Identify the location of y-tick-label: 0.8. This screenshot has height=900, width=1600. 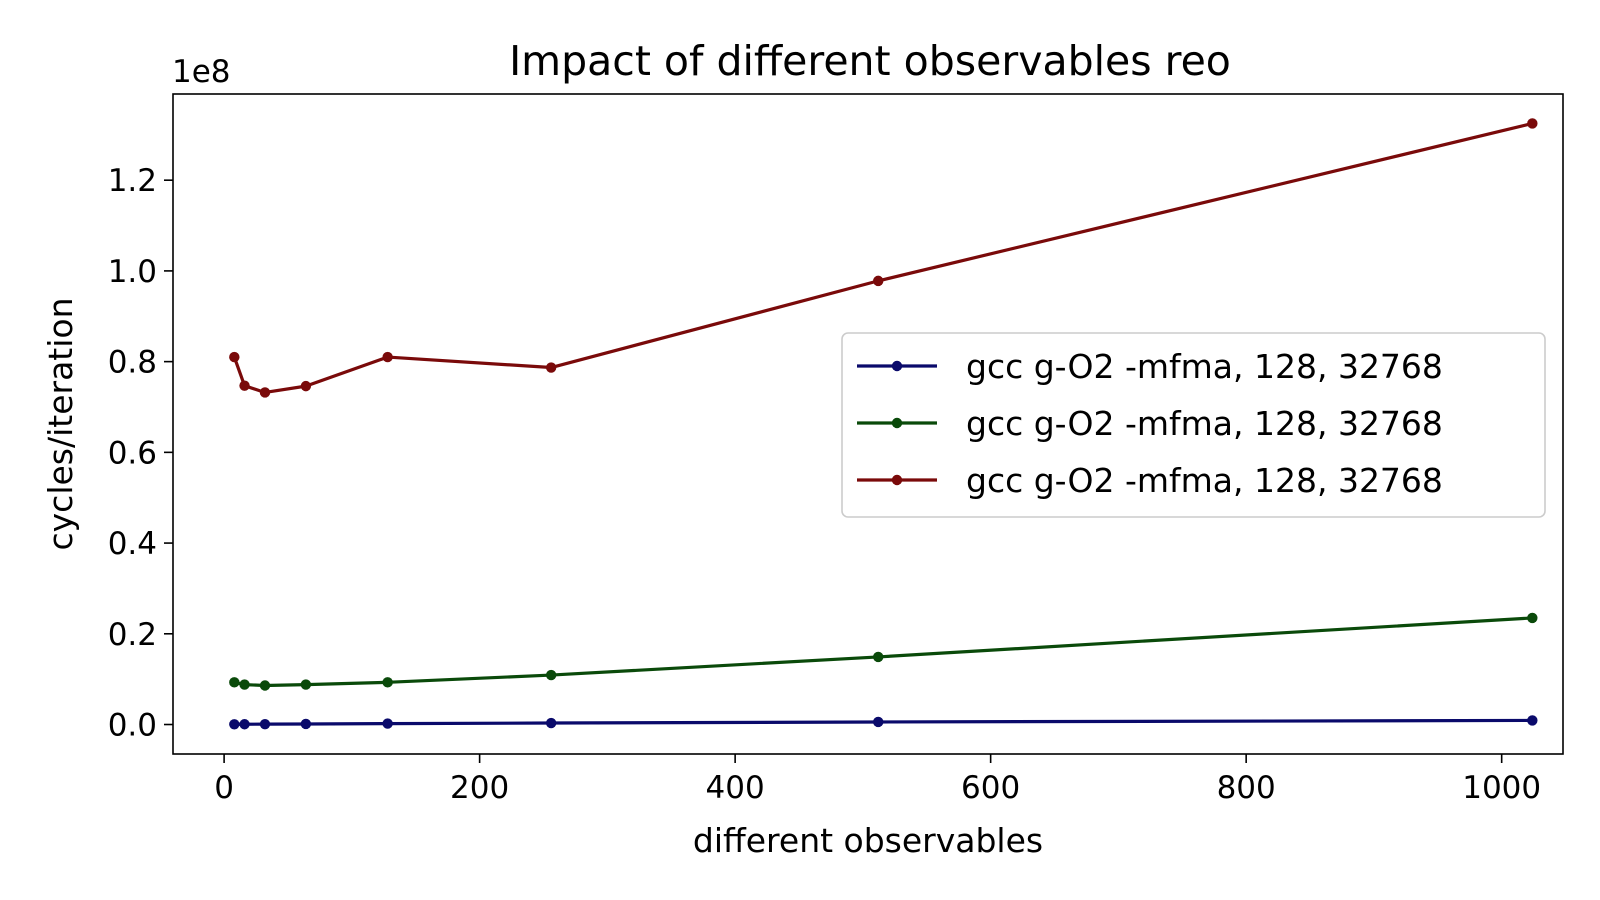
(132, 363).